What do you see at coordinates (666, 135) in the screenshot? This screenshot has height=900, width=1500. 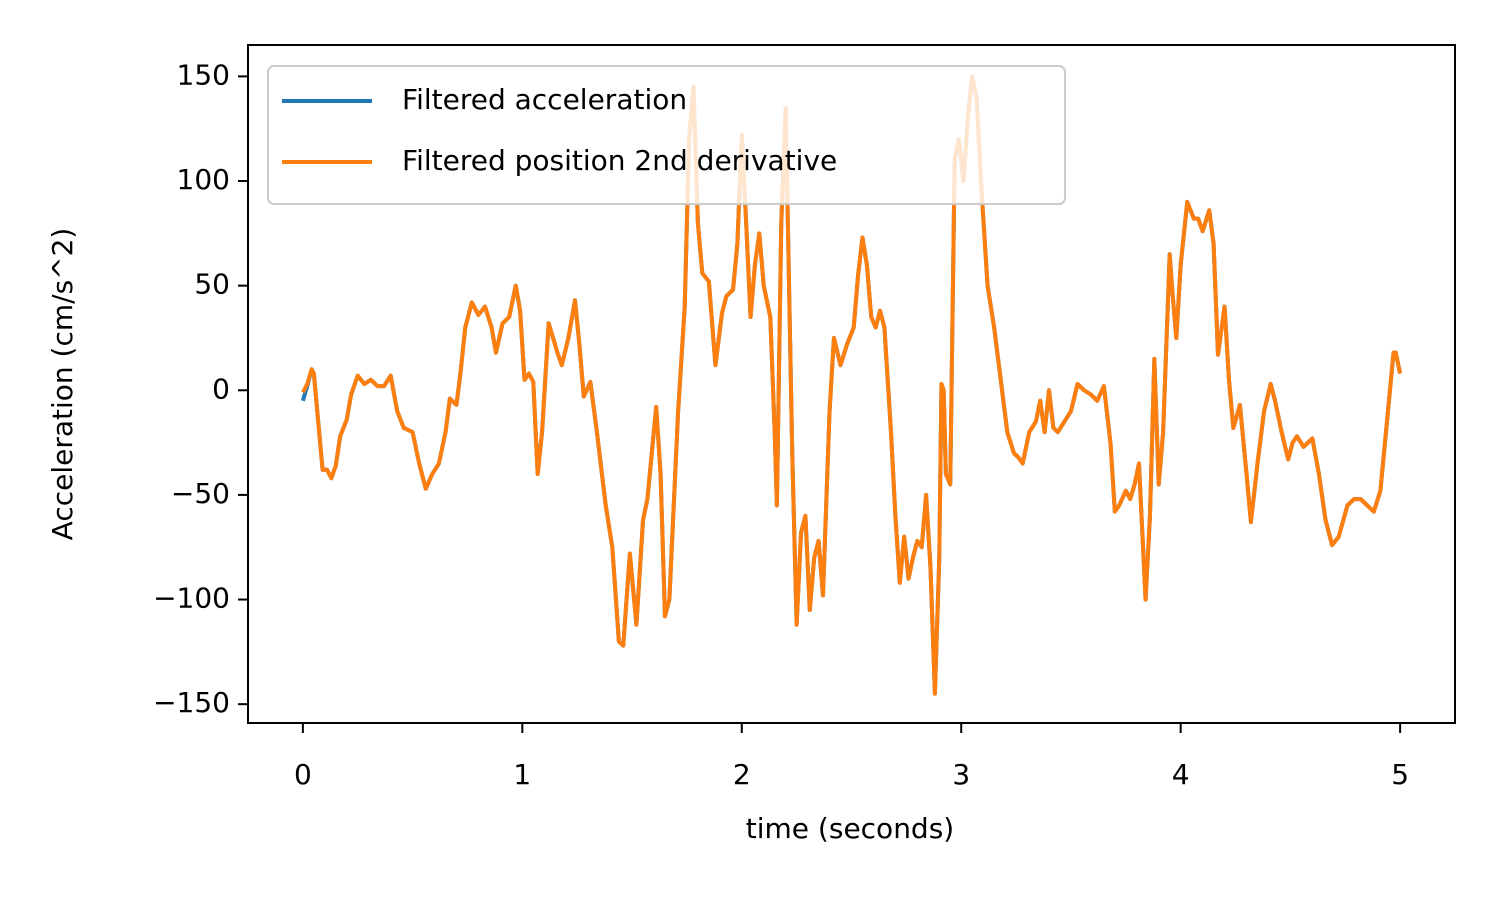 I see `legend-box` at bounding box center [666, 135].